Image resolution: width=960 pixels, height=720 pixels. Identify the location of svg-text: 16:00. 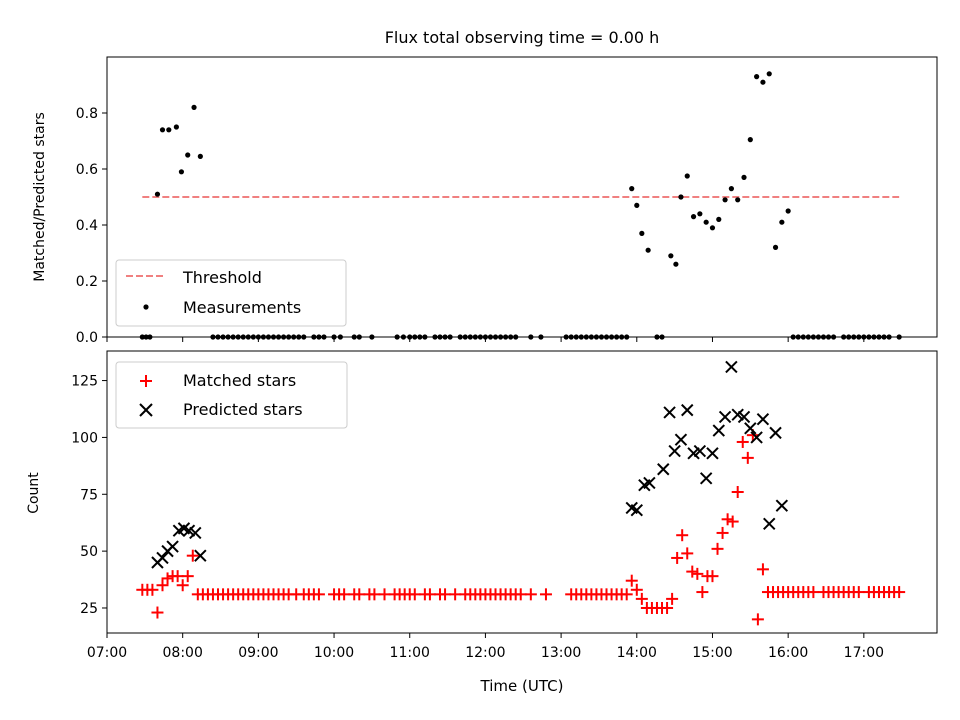
(788, 653).